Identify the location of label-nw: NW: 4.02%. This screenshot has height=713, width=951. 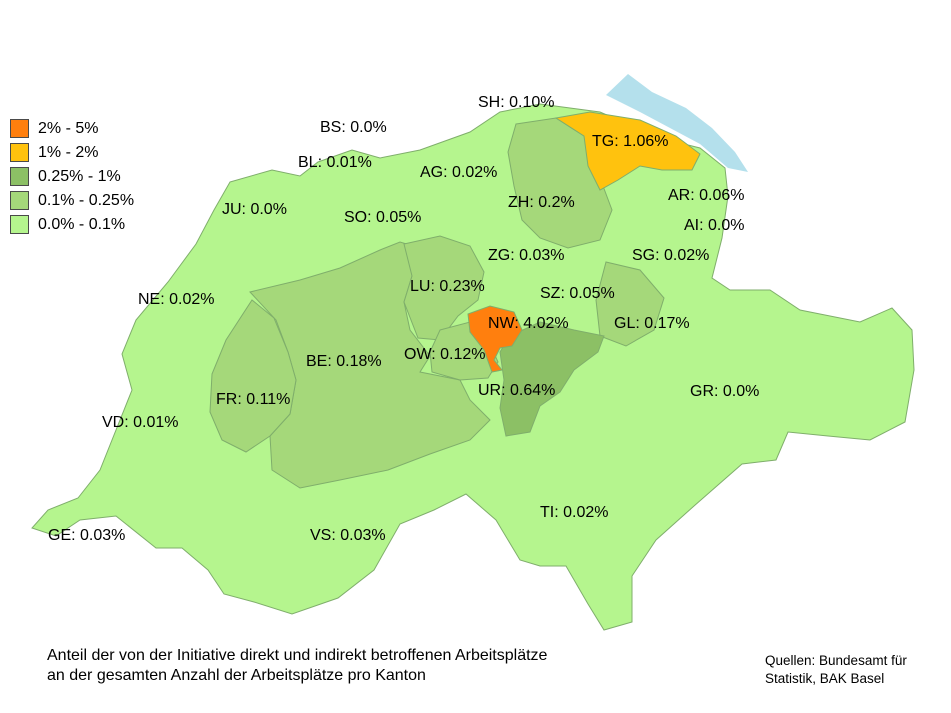
(528, 323).